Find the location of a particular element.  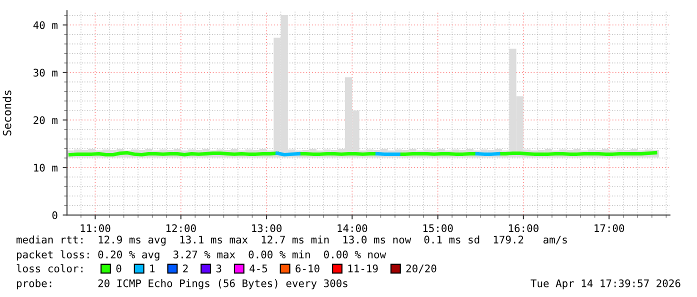

legend-label: 20/20 is located at coordinates (421, 269).